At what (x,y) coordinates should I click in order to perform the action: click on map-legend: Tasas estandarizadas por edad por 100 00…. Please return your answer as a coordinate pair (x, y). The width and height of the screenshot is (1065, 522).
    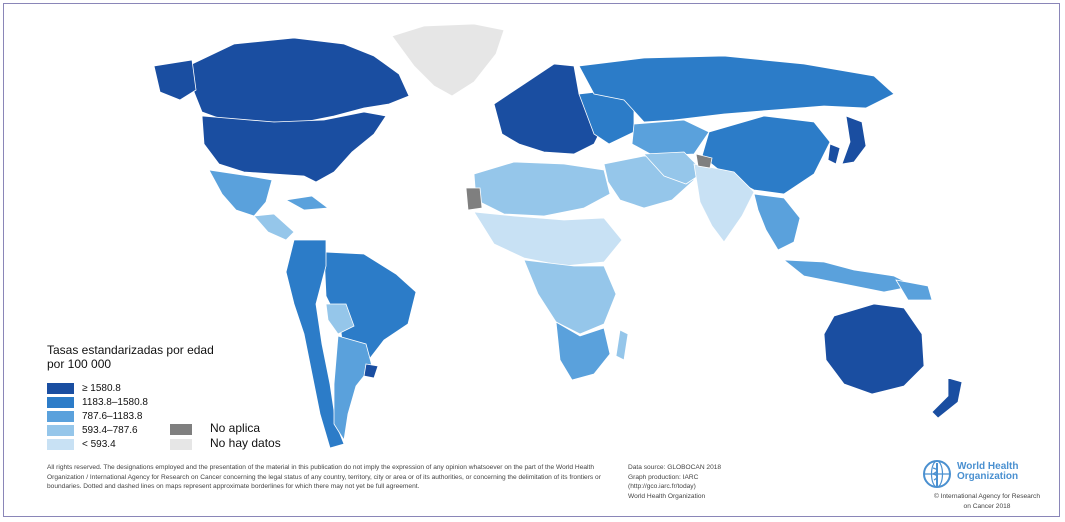
    Looking at the image, I should click on (212, 398).